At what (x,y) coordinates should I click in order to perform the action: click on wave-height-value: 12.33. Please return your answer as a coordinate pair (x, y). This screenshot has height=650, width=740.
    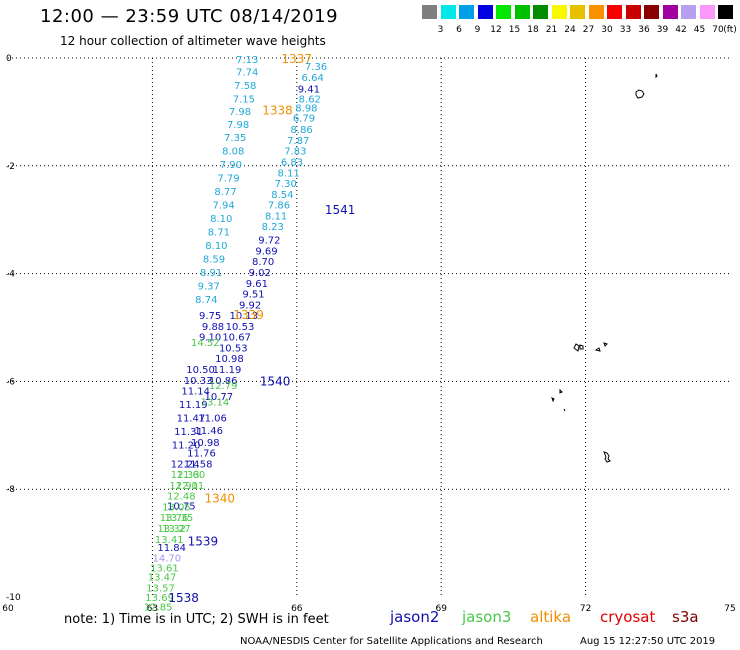
    Looking at the image, I should click on (185, 475).